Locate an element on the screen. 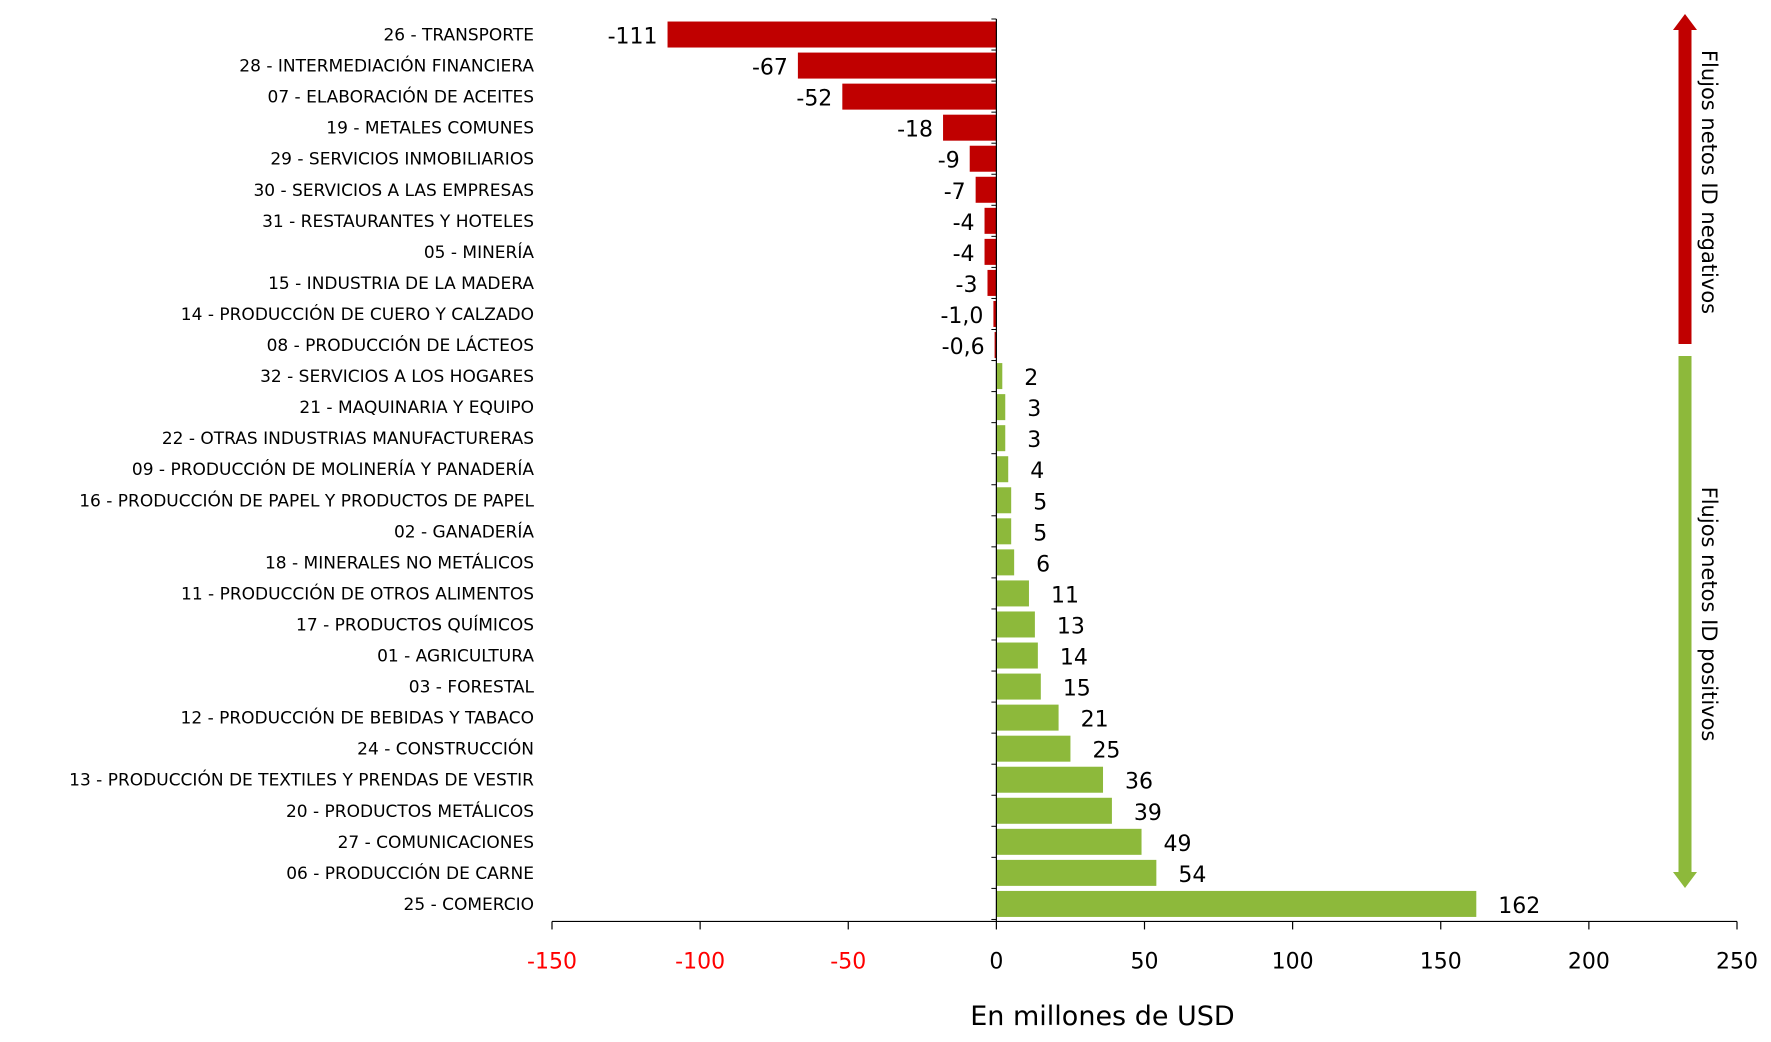 The width and height of the screenshot is (1771, 1042). category-label: 03 - FORESTAL is located at coordinates (472, 688).